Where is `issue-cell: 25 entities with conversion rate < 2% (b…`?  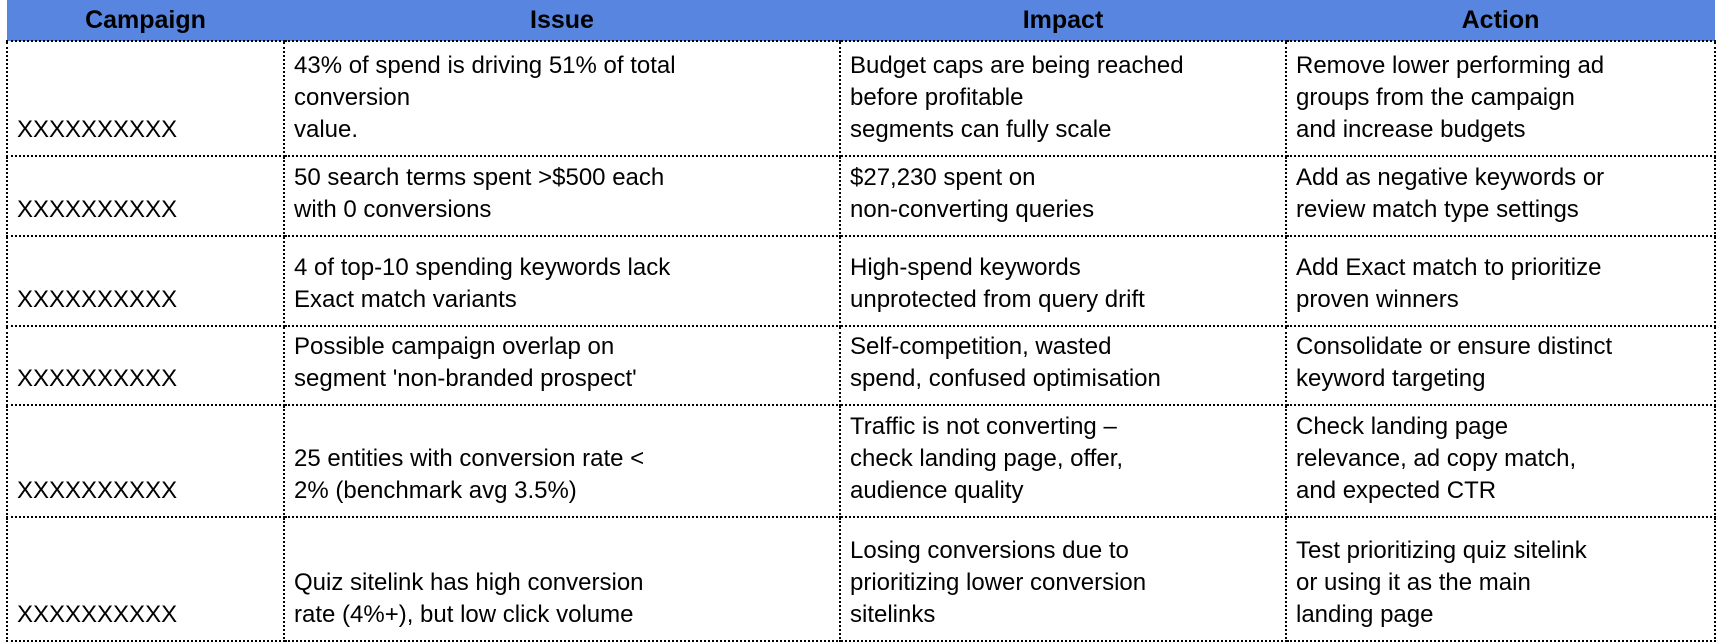 issue-cell: 25 entities with conversion rate < 2% (b… is located at coordinates (562, 461).